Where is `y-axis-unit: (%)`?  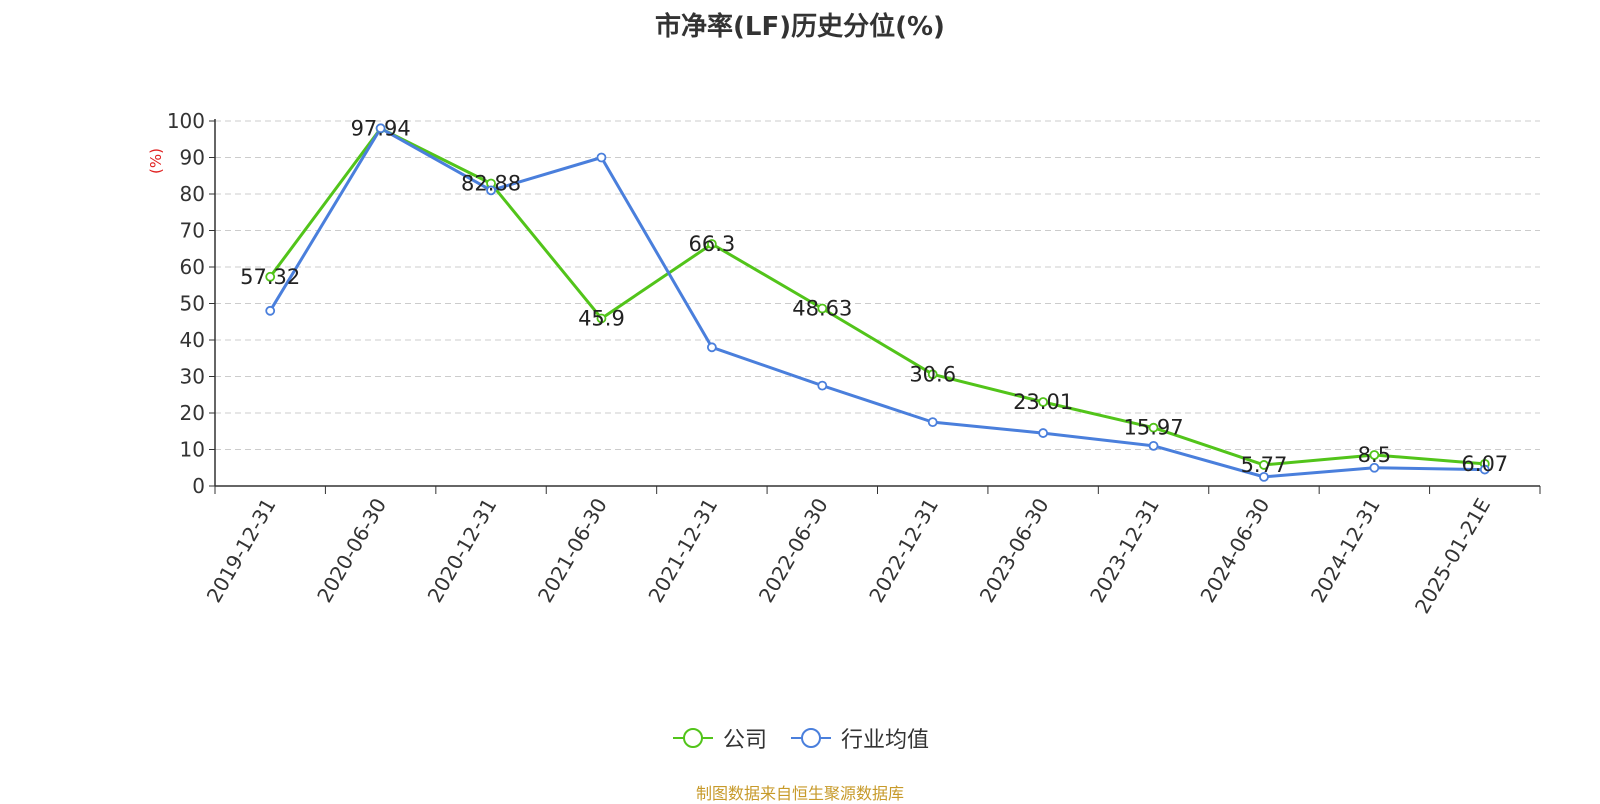
y-axis-unit: (%) is located at coordinates (156, 161).